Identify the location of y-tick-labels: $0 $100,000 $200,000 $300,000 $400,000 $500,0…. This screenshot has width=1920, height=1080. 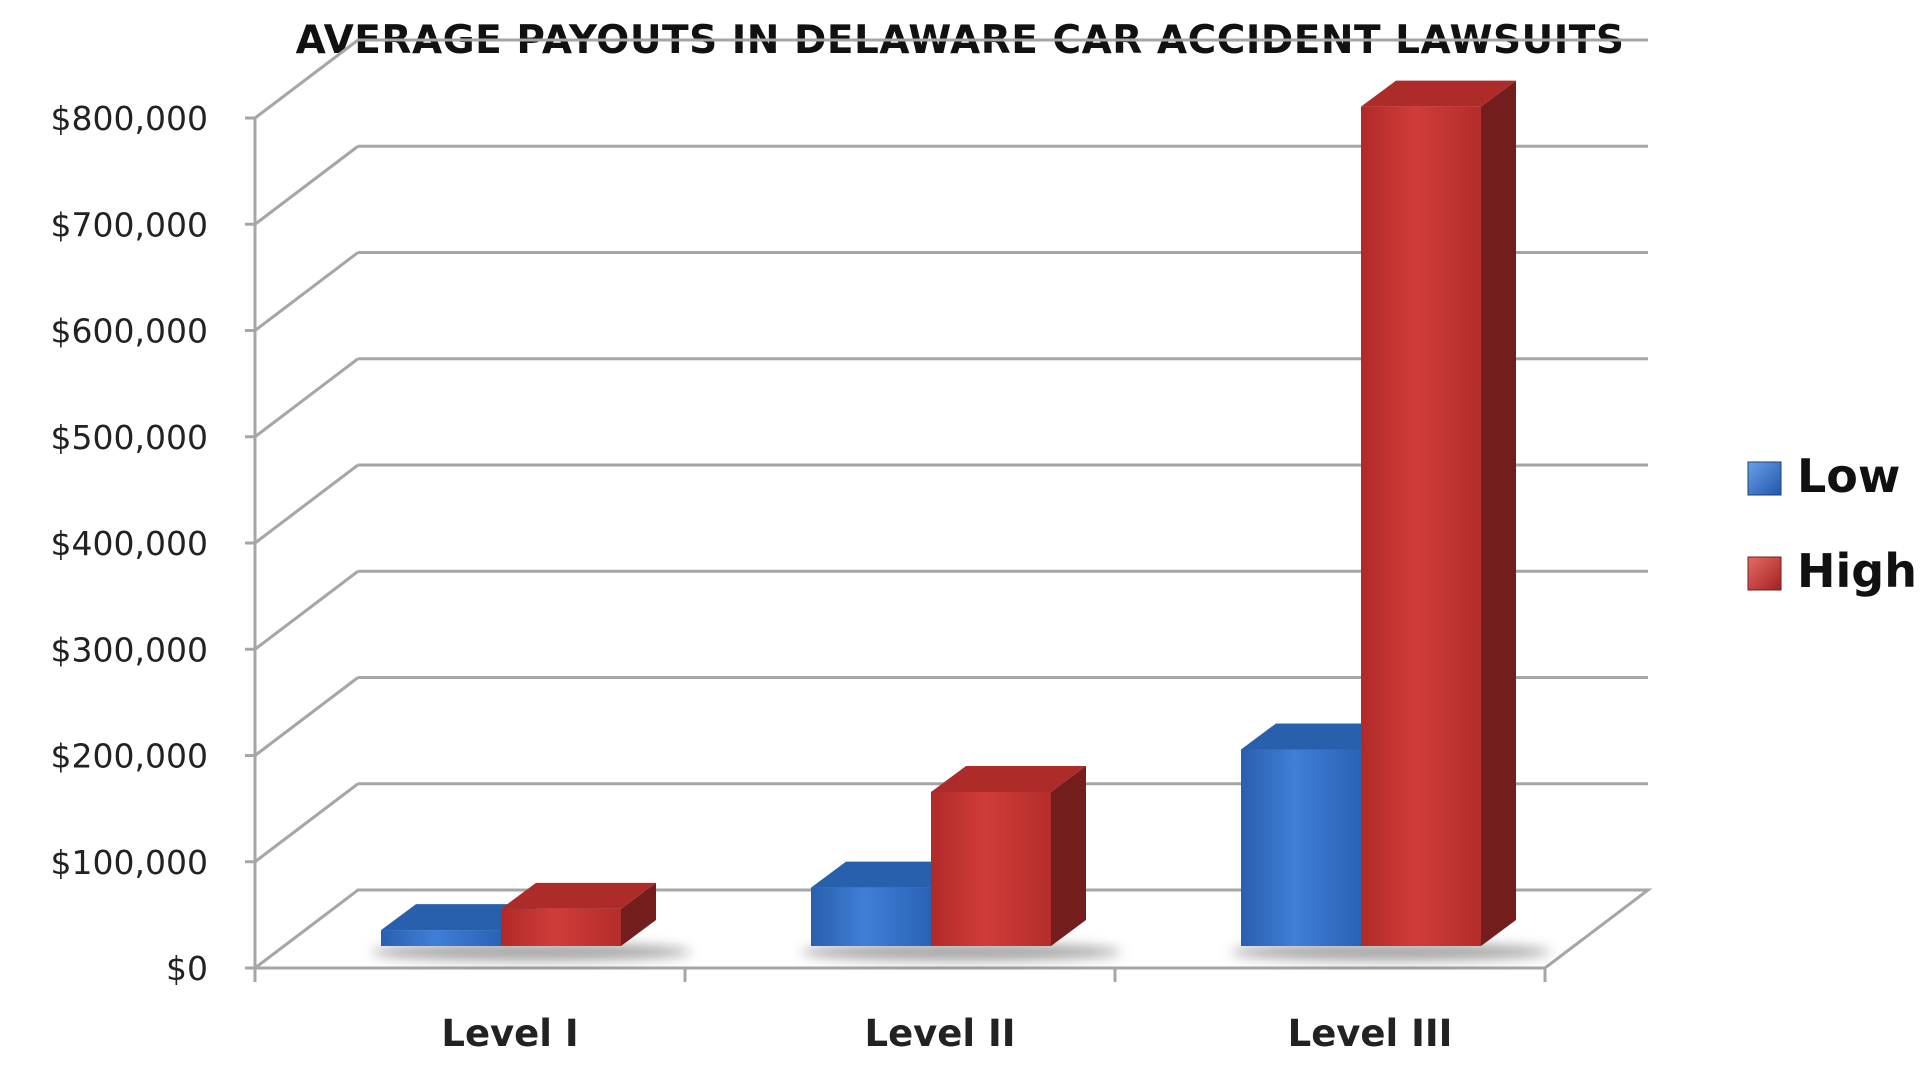
(129, 543).